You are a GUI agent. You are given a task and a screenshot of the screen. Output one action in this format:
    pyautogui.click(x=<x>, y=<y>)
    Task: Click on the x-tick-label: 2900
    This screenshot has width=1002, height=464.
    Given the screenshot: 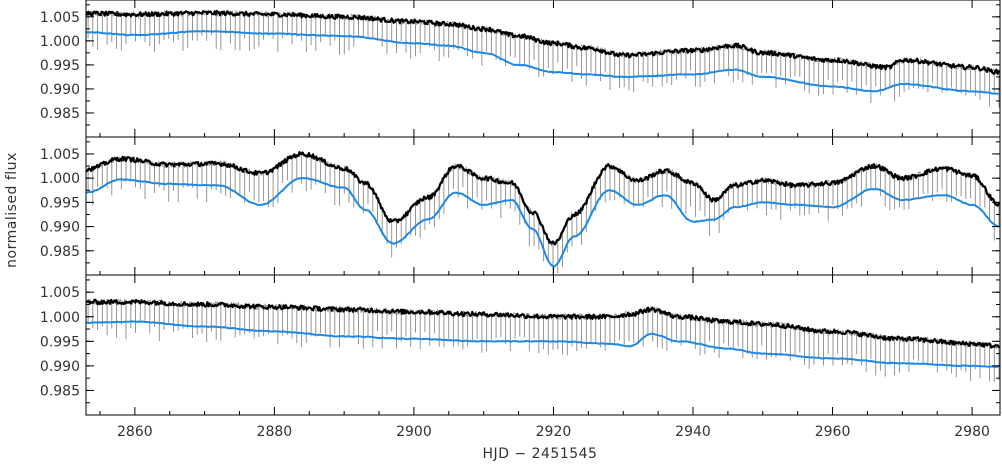 What is the action you would take?
    pyautogui.click(x=414, y=432)
    